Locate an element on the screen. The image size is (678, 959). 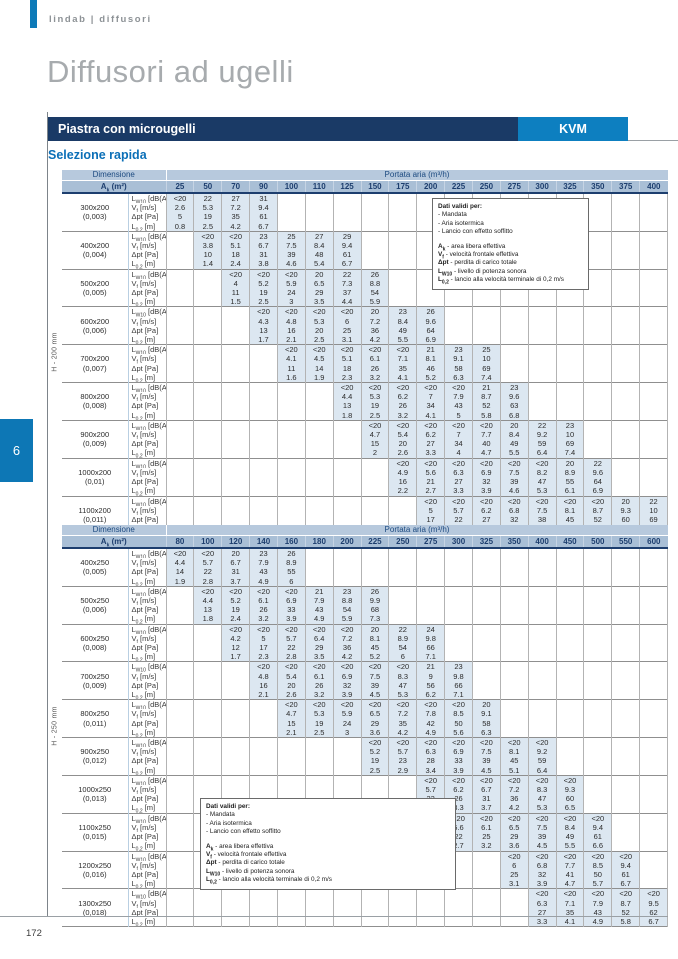
value-cell: 52 is located at coordinates (486, 406).